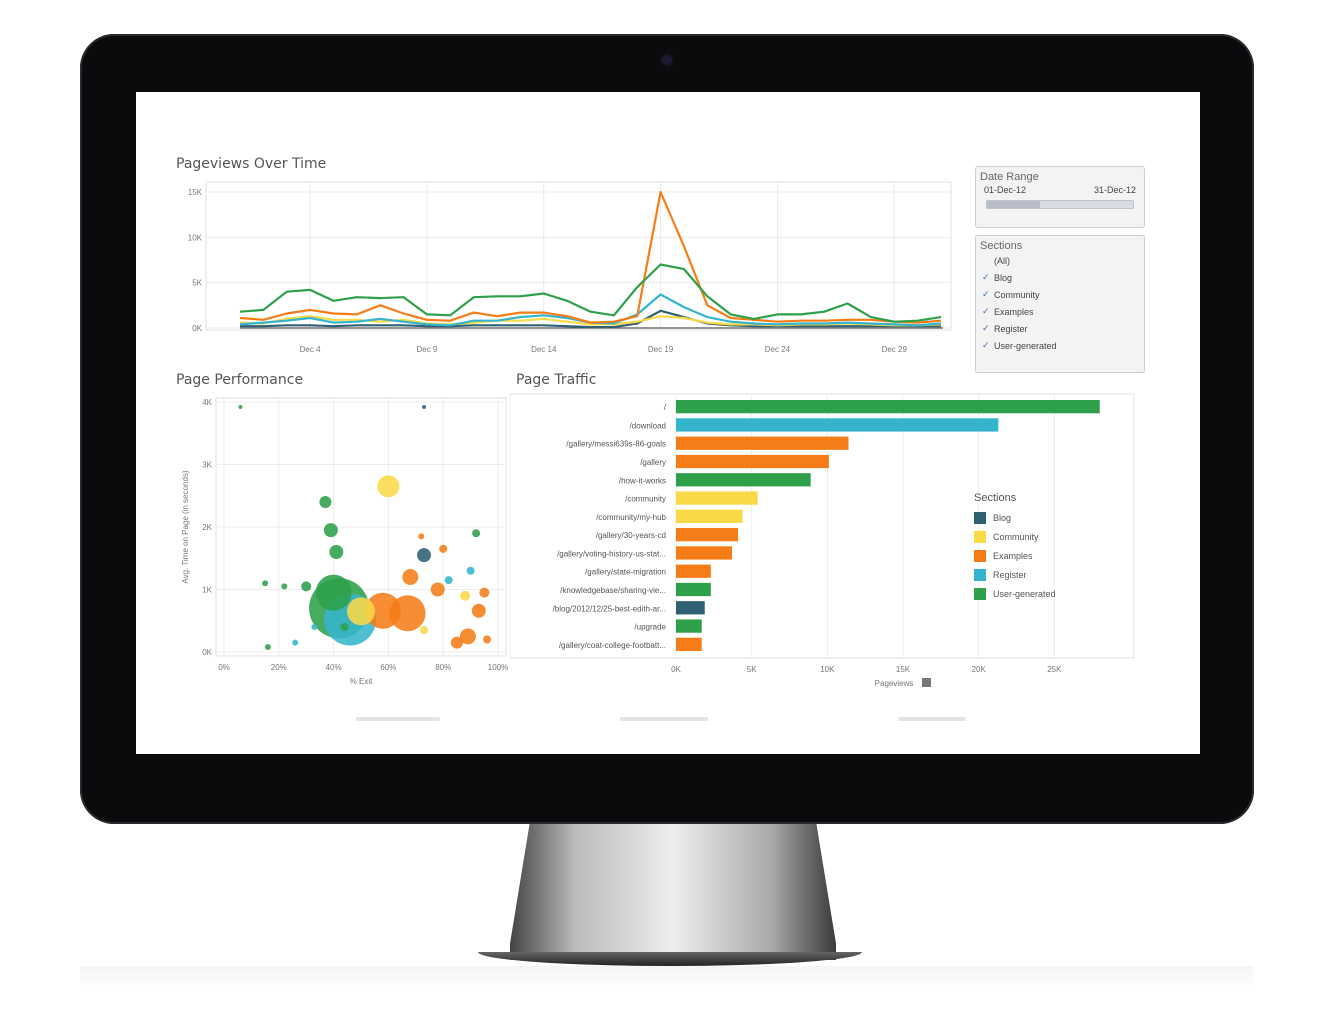 The image size is (1338, 1019). What do you see at coordinates (279, 667) in the screenshot?
I see `x-tick-label: 20%` at bounding box center [279, 667].